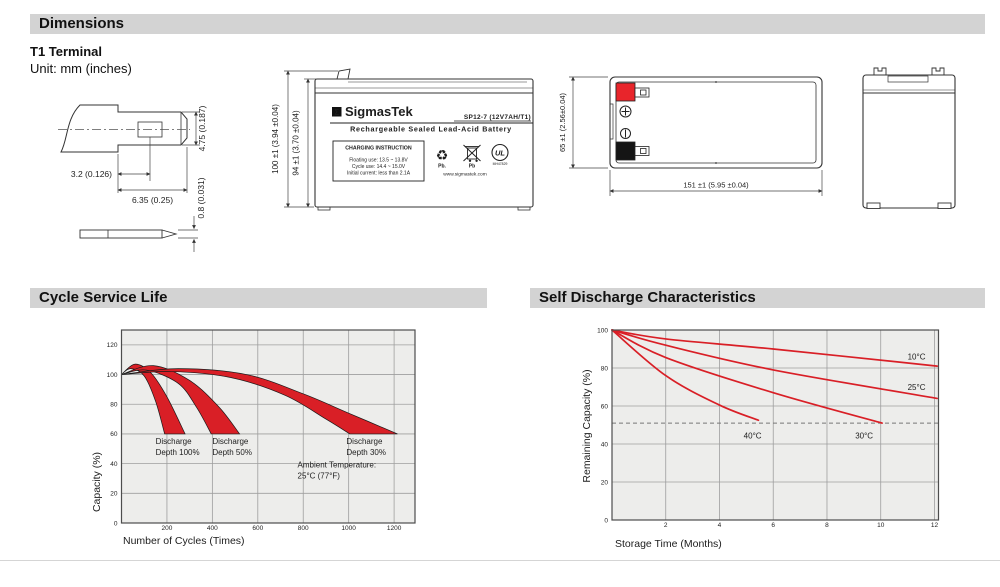  Describe the element at coordinates (394, 528) in the screenshot. I see `x-tick-label: 1200` at that location.